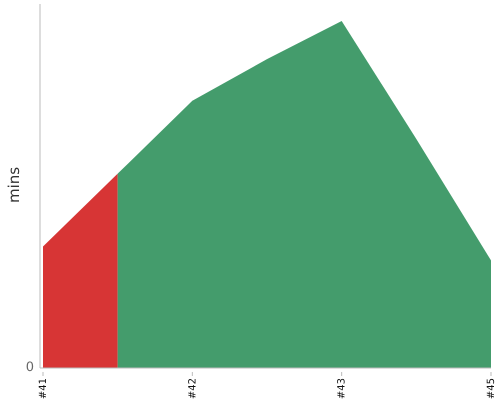 This screenshot has height=400, width=500. What do you see at coordinates (192, 389) in the screenshot?
I see `x-tick-label: #42` at bounding box center [192, 389].